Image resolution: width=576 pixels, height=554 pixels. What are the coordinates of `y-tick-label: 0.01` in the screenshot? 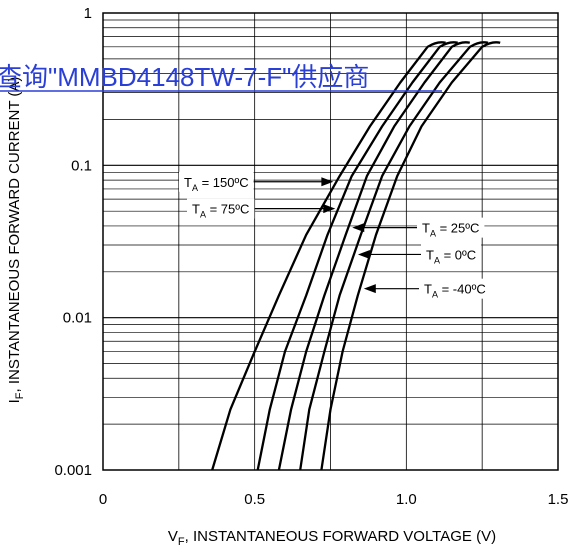 It's located at (77, 318).